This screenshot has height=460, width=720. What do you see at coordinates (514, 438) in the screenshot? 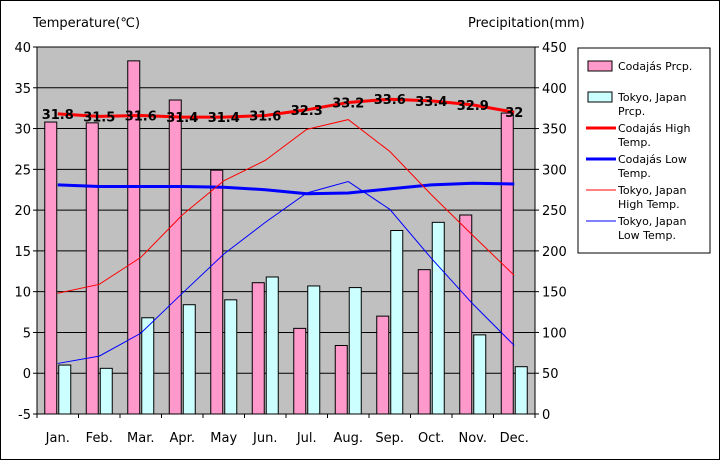
I see `x-tick-label: Dec.` at bounding box center [514, 438].